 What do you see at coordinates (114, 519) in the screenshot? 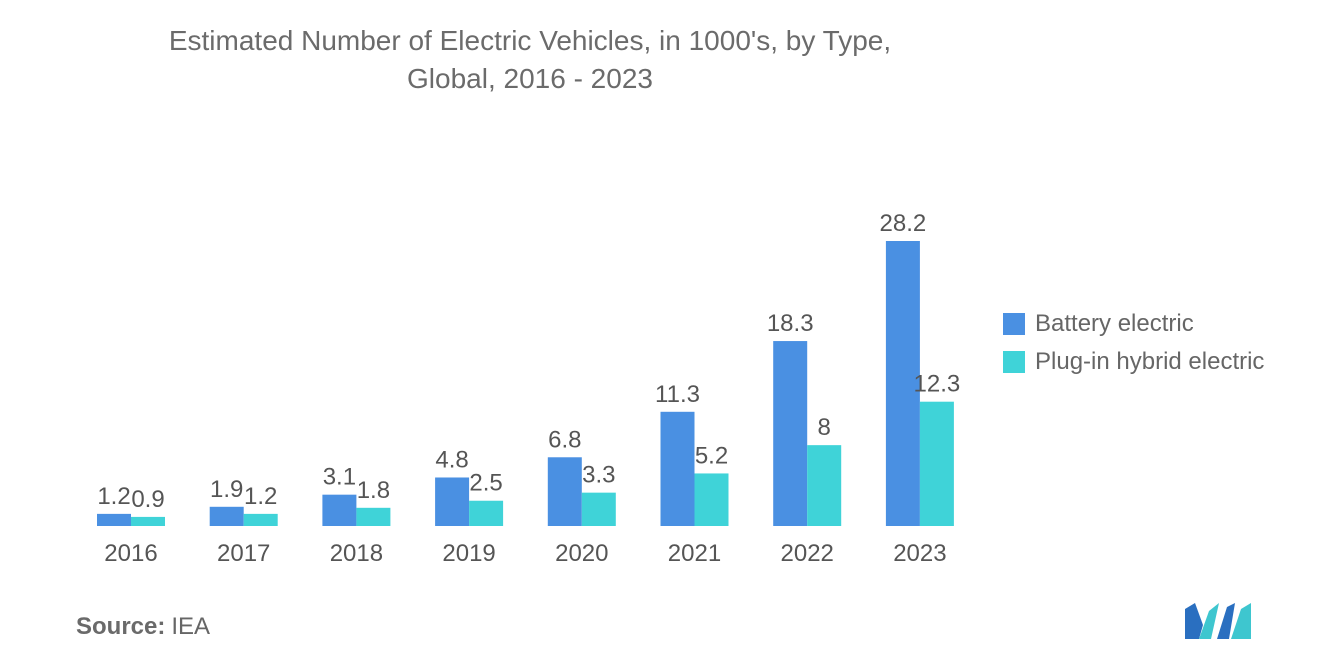
I see `bar-battery-2016` at bounding box center [114, 519].